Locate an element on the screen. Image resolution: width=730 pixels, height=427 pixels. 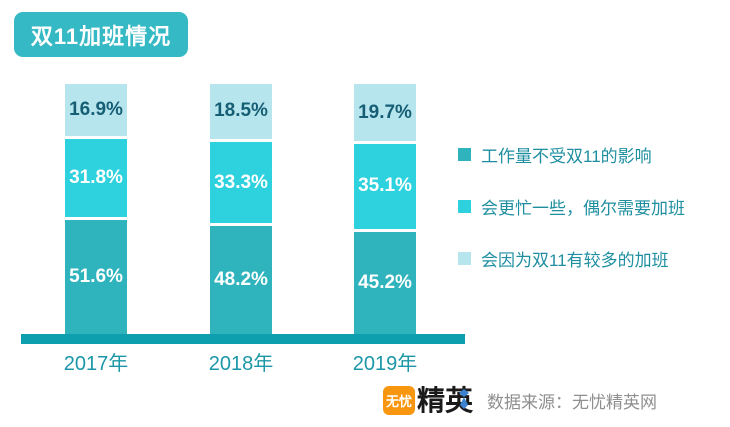
bar-value-label: 51.6% is located at coordinates (96, 277).